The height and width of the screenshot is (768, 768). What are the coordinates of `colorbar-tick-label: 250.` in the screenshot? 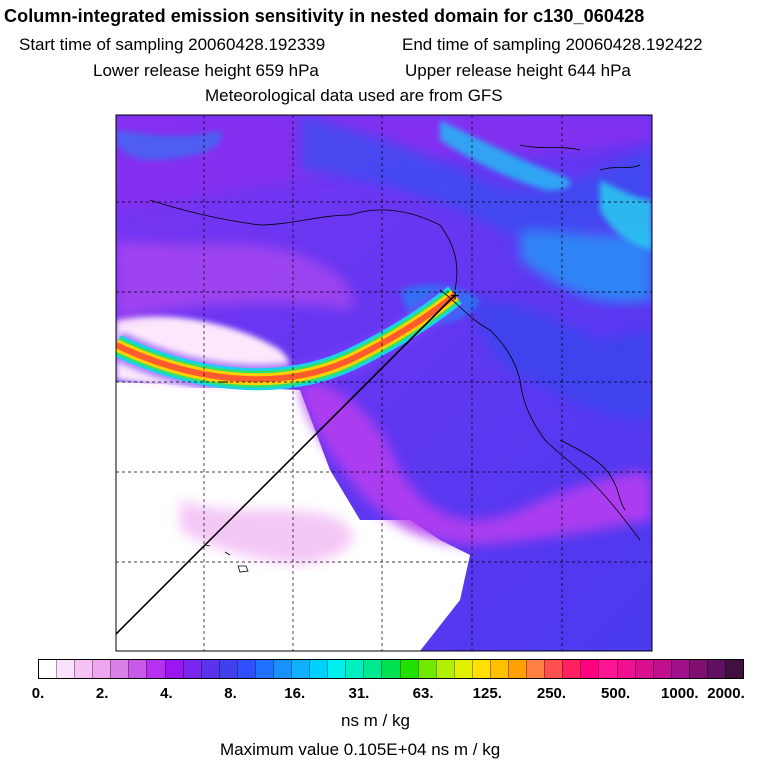 It's located at (551, 693).